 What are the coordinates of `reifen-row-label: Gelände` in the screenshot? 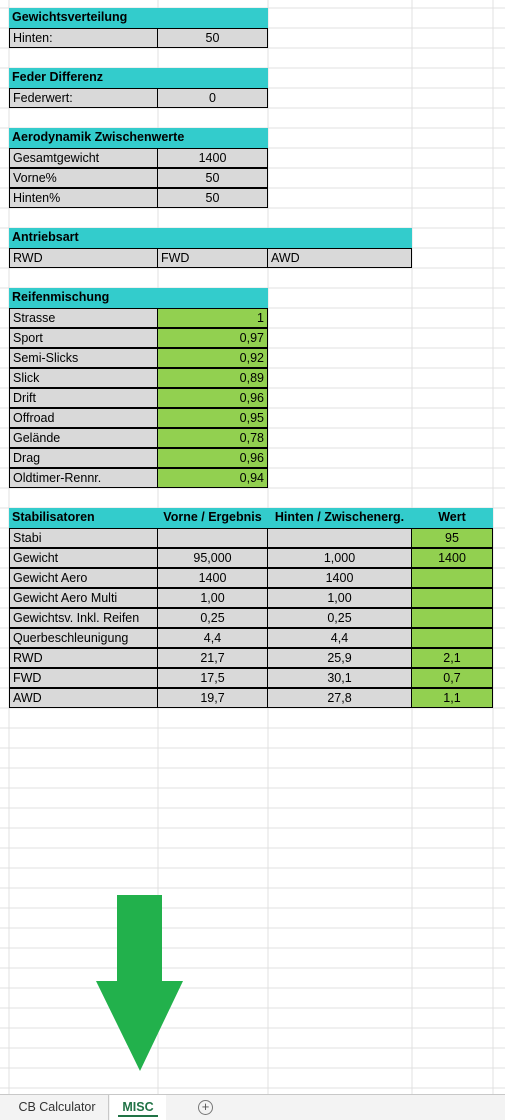 It's located at (83, 438).